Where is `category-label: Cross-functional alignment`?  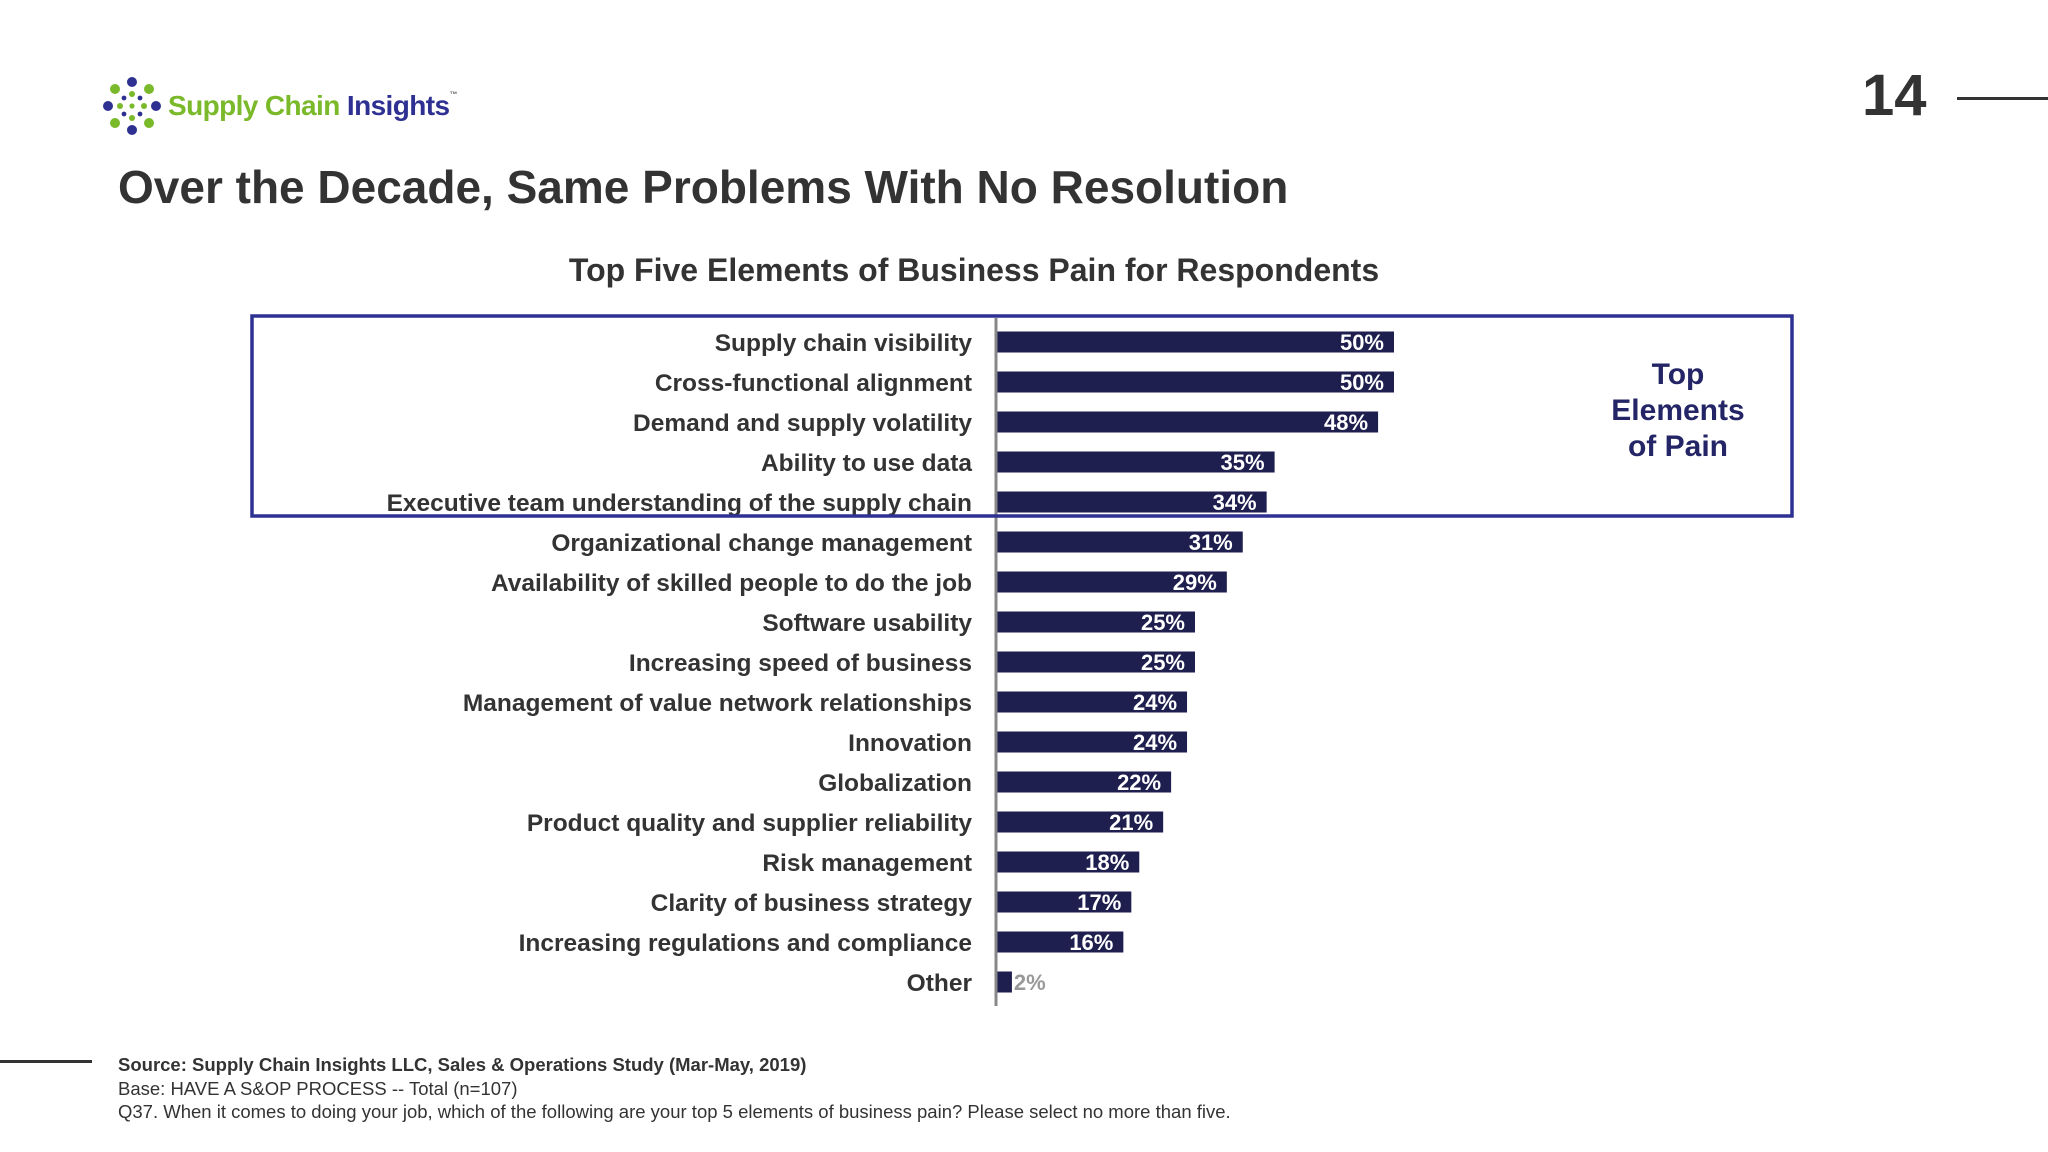
category-label: Cross-functional alignment is located at coordinates (813, 383).